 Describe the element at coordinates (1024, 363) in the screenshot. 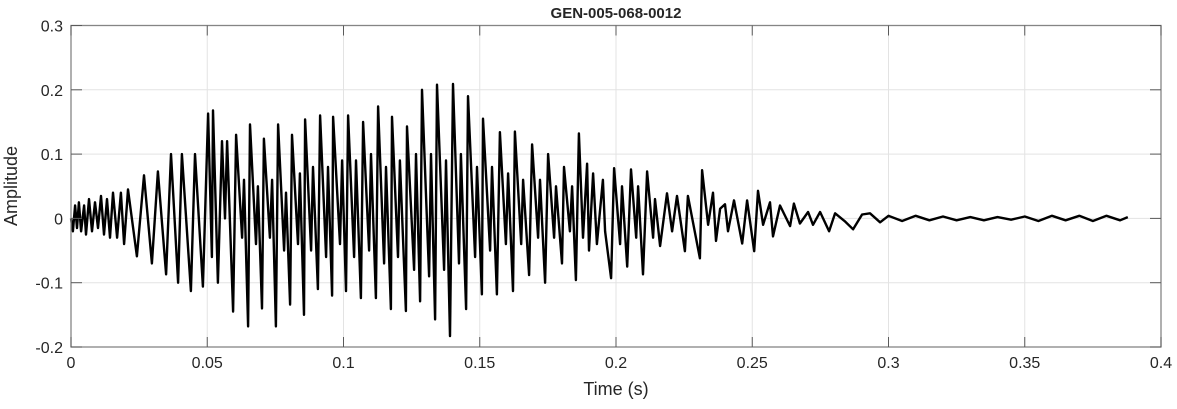

I see `x-tick-label: 0.35` at that location.